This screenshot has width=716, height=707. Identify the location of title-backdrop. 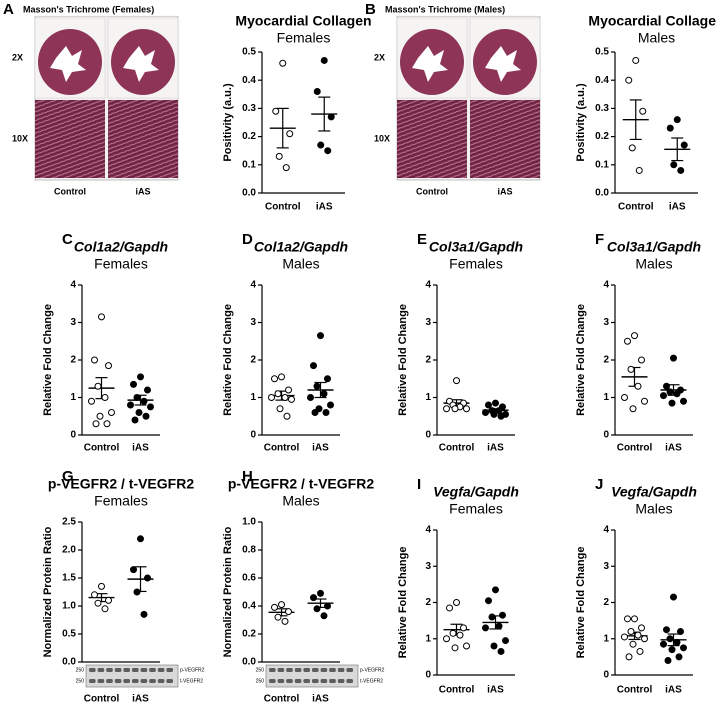
(102, 10).